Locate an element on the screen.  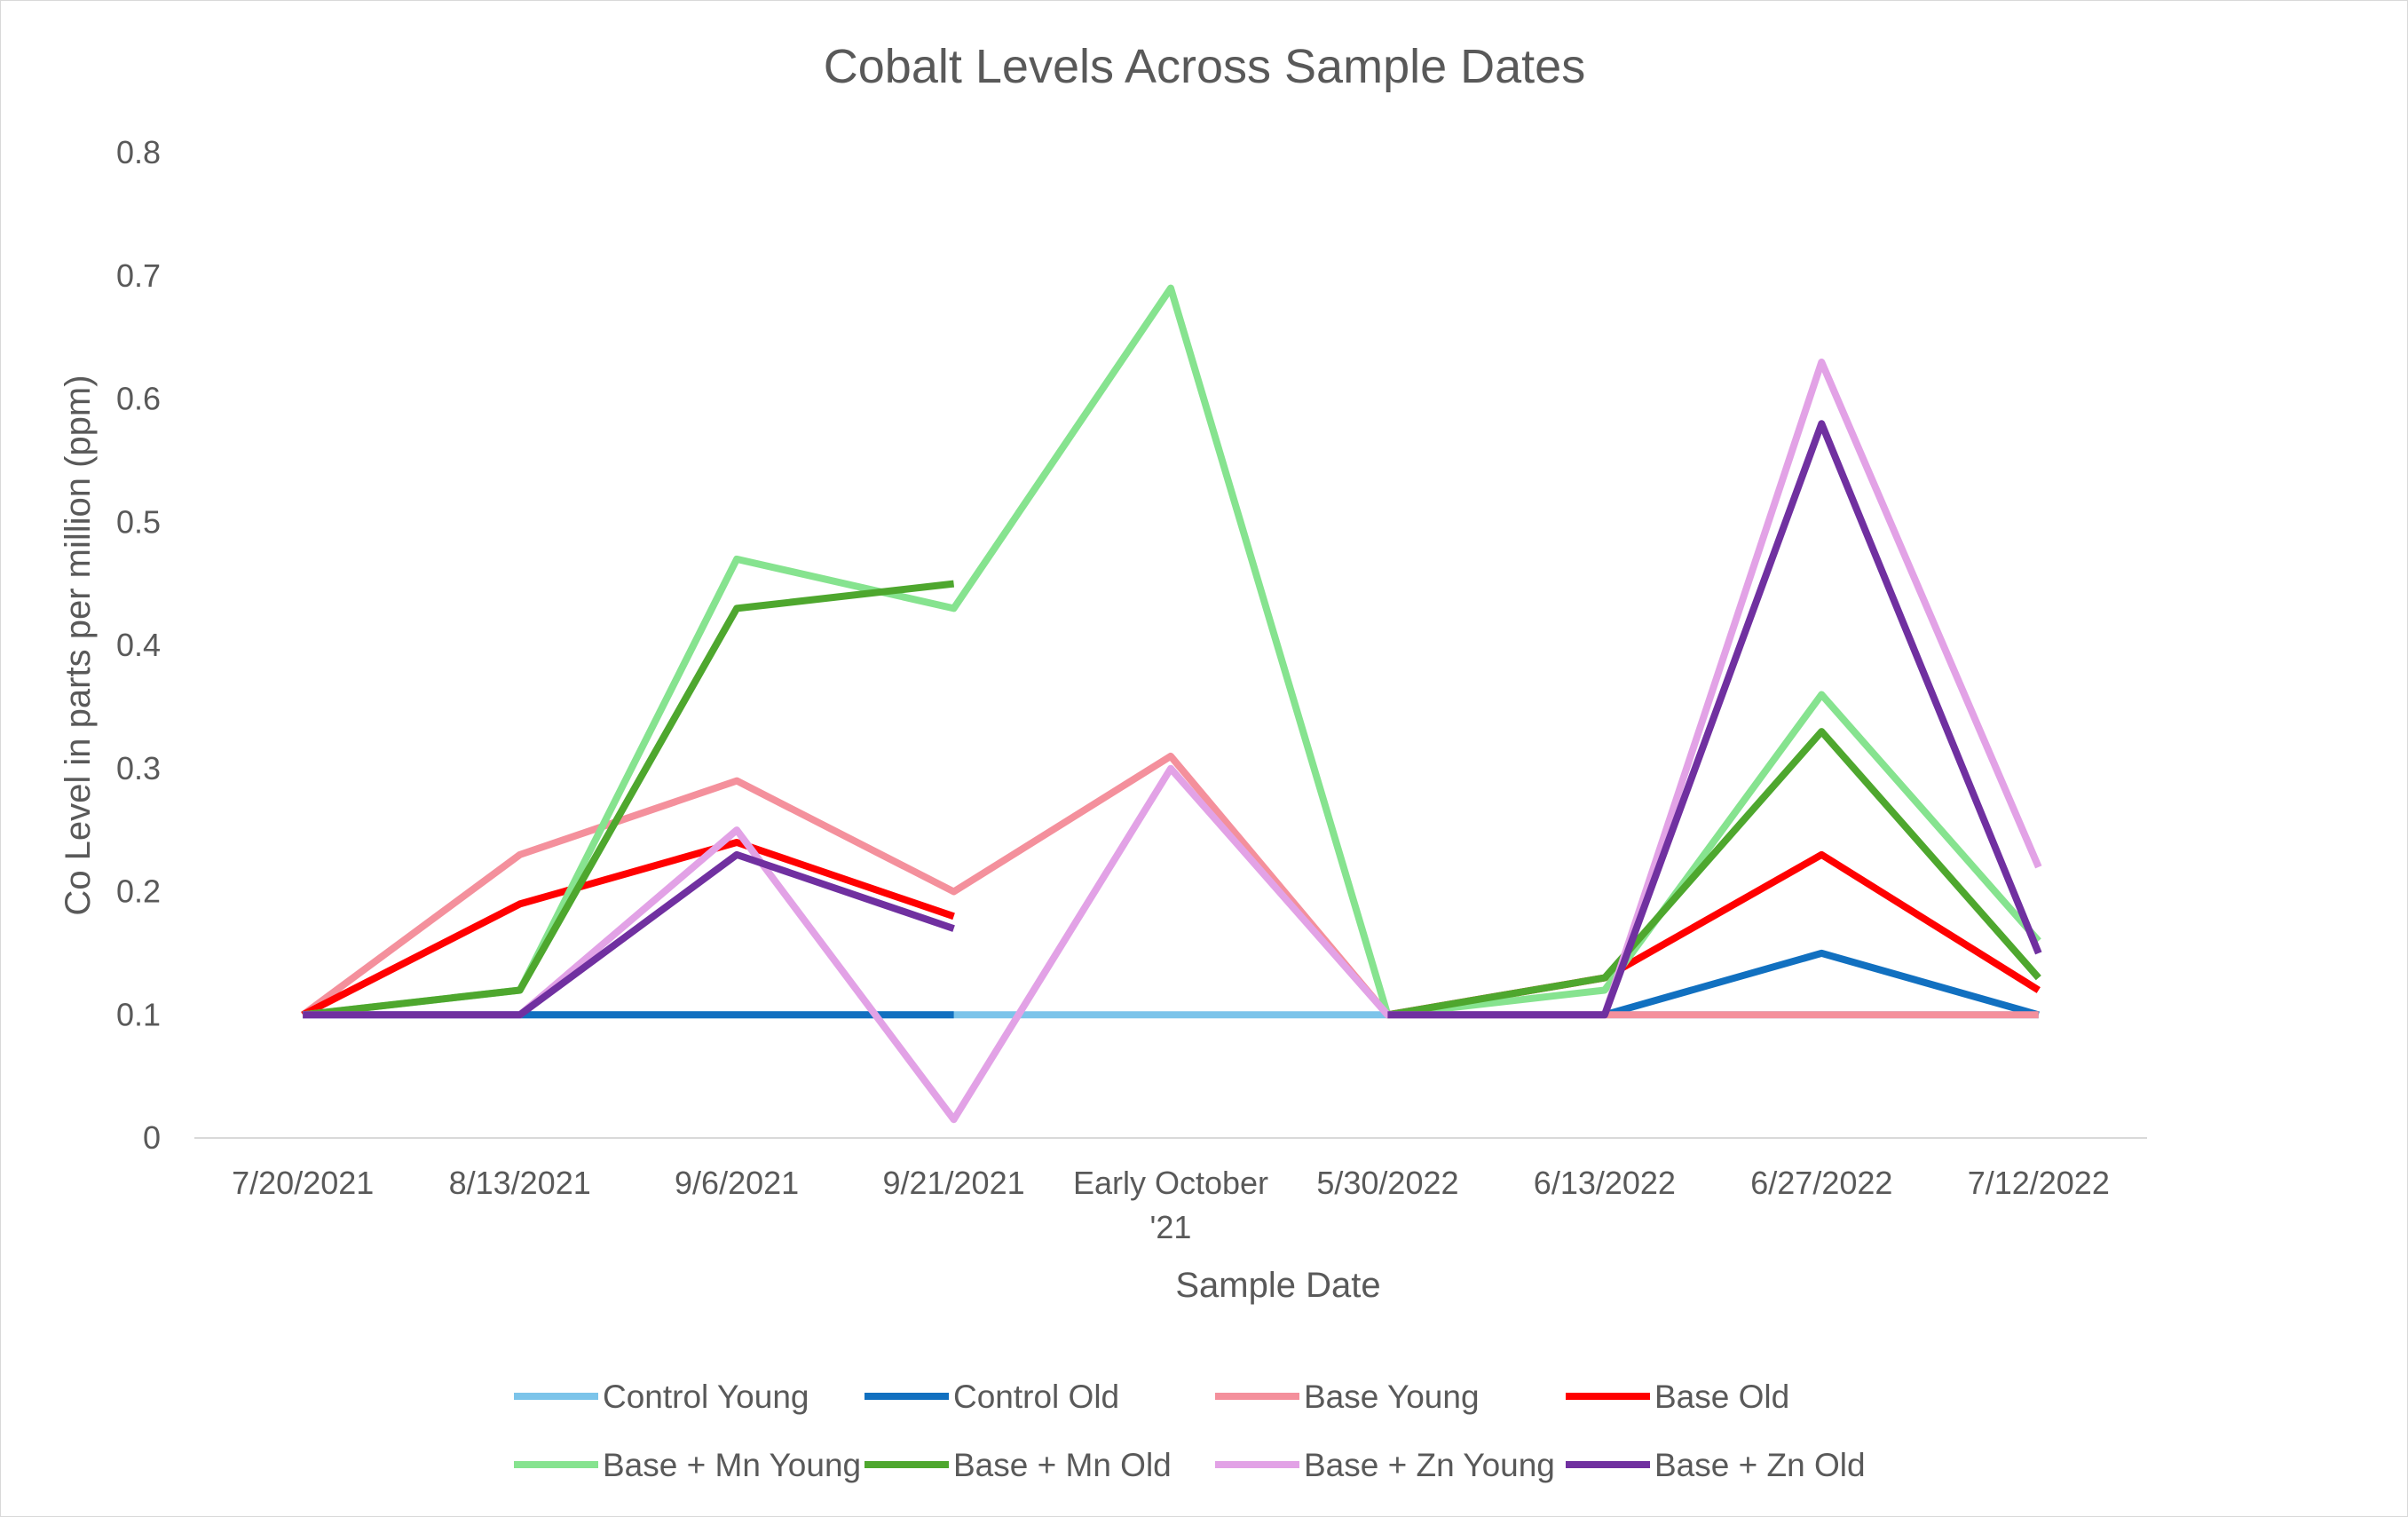
x-tick-label: Early October is located at coordinates (1170, 1183).